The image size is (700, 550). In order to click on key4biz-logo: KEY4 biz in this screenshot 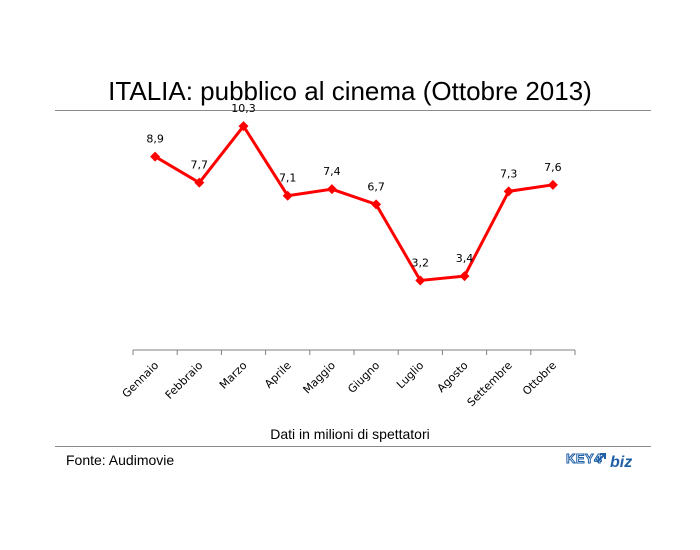, I will do `click(604, 462)`.